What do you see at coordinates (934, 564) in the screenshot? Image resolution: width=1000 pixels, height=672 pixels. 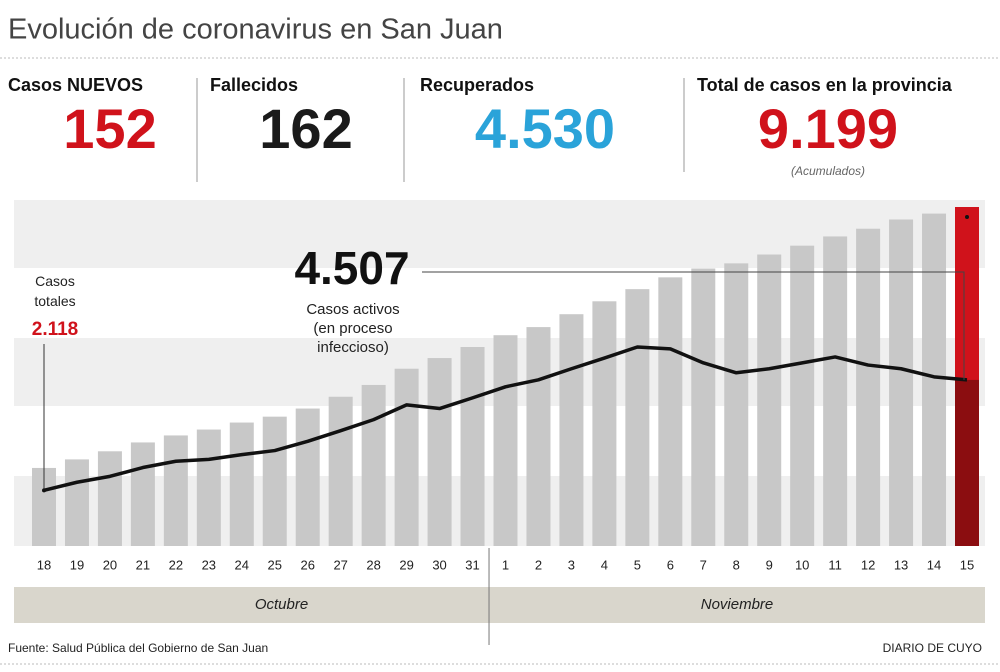 I see `x-tick-label: 14` at bounding box center [934, 564].